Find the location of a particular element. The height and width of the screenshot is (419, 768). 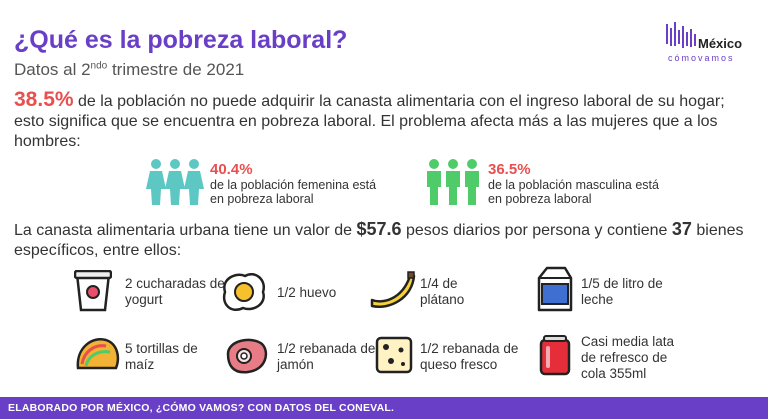

canasta-part3: bienes específicos, entre ellos: is located at coordinates (379, 240).